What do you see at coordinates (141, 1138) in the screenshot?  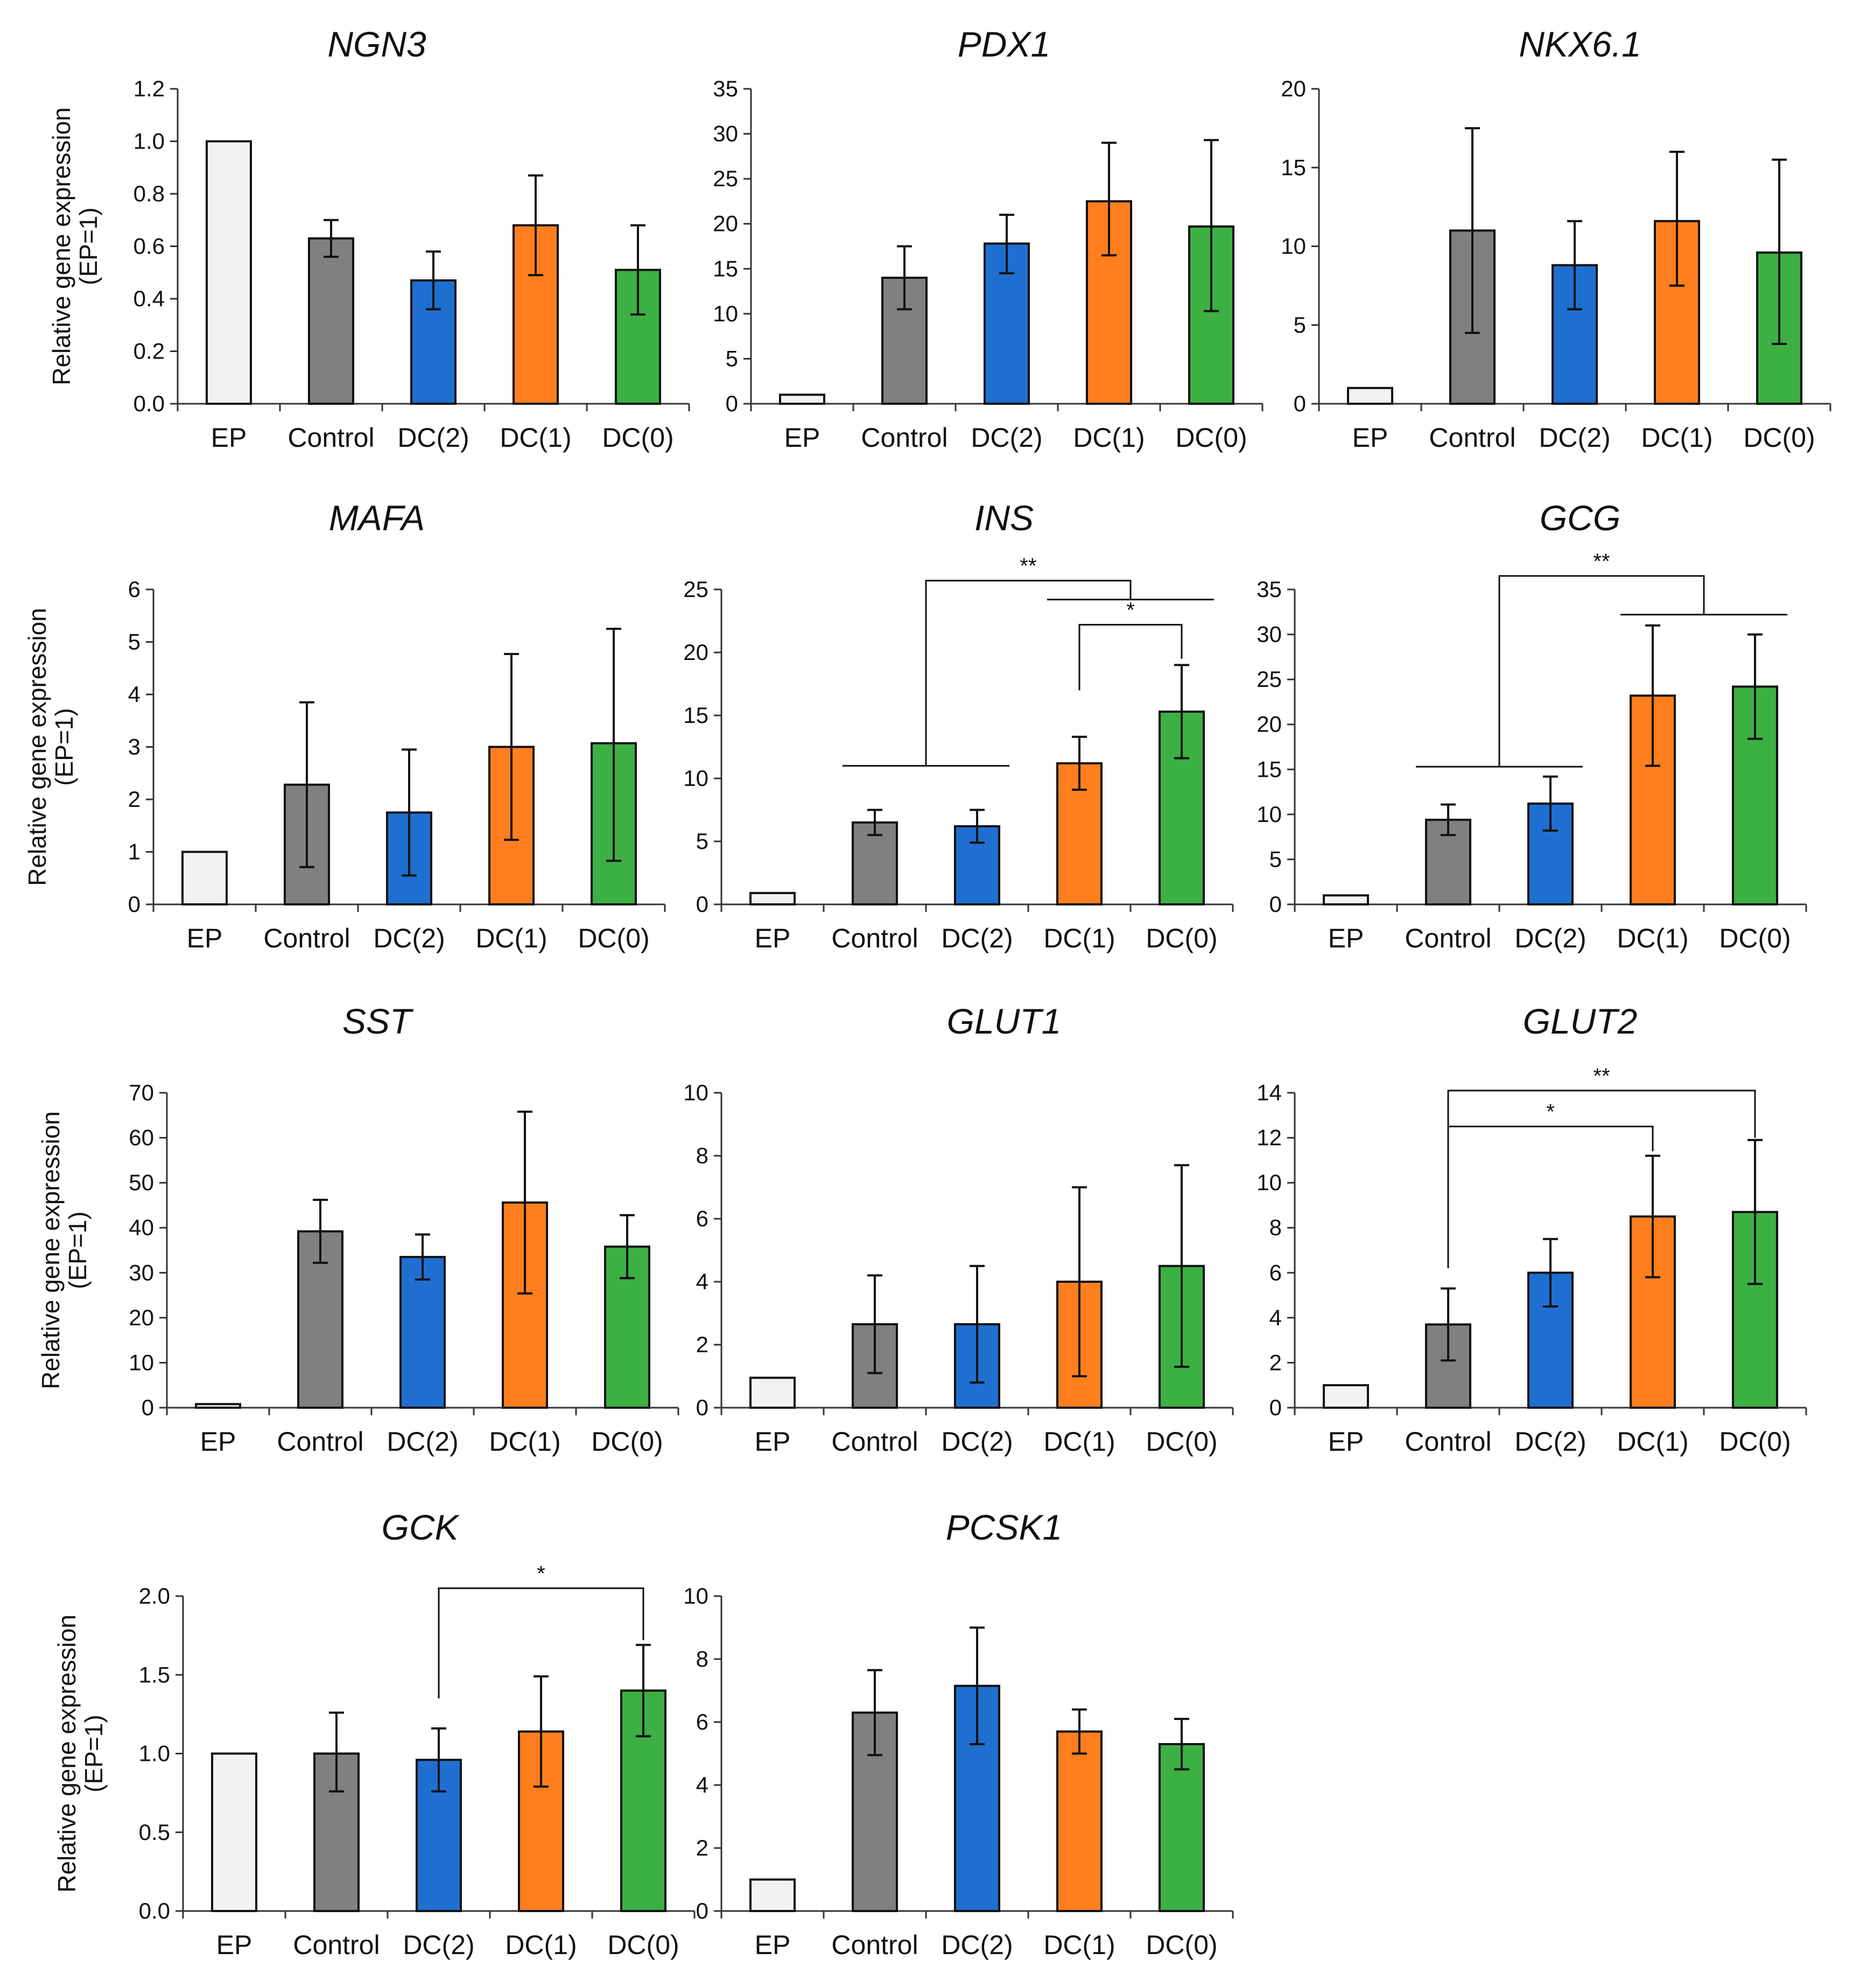 I see `y-tick-label: 60` at bounding box center [141, 1138].